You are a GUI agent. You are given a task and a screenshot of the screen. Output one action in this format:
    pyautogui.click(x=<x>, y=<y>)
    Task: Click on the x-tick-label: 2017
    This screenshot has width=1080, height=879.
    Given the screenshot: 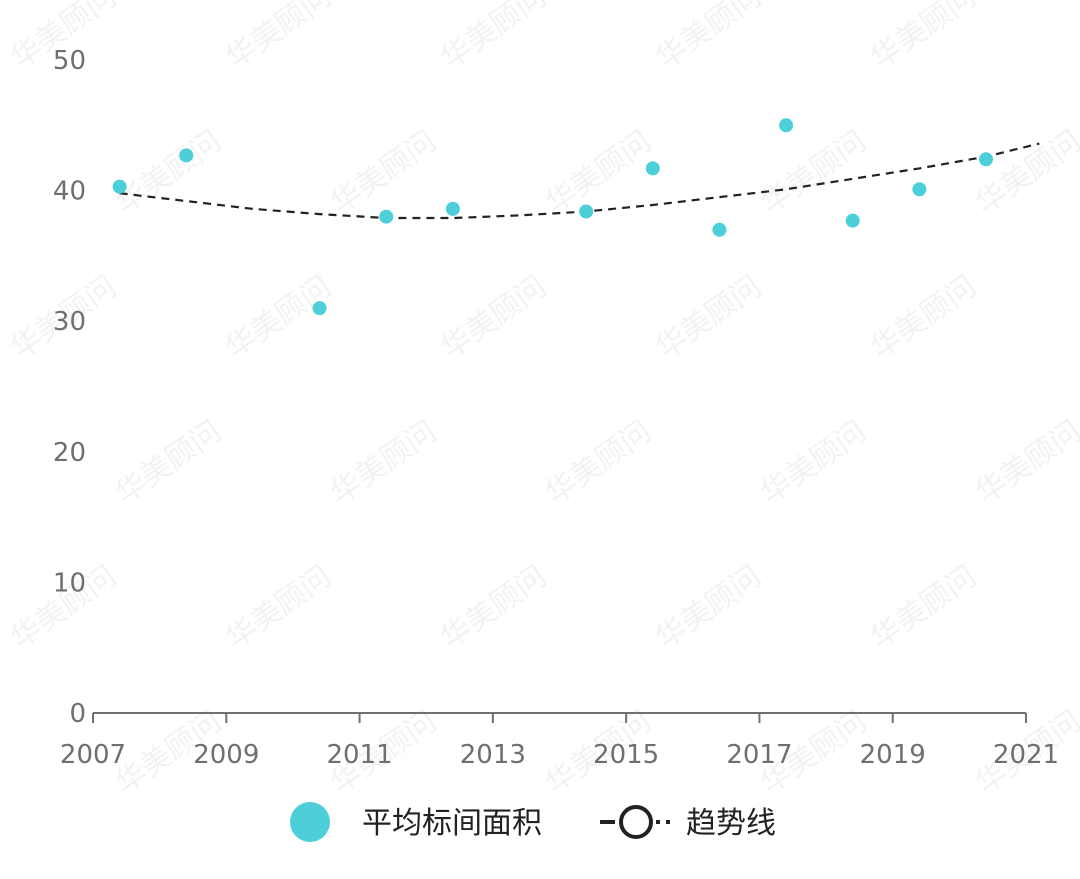 What is the action you would take?
    pyautogui.click(x=759, y=755)
    